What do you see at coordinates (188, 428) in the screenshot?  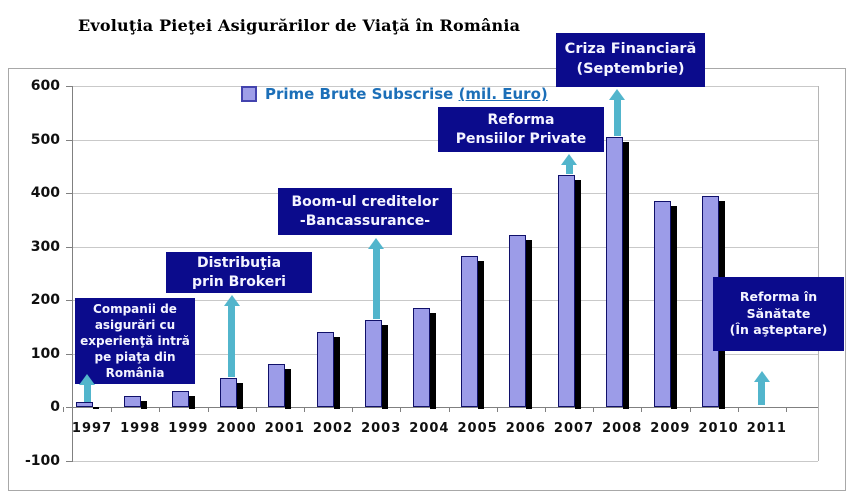 I see `x-axis-label: 1999` at bounding box center [188, 428].